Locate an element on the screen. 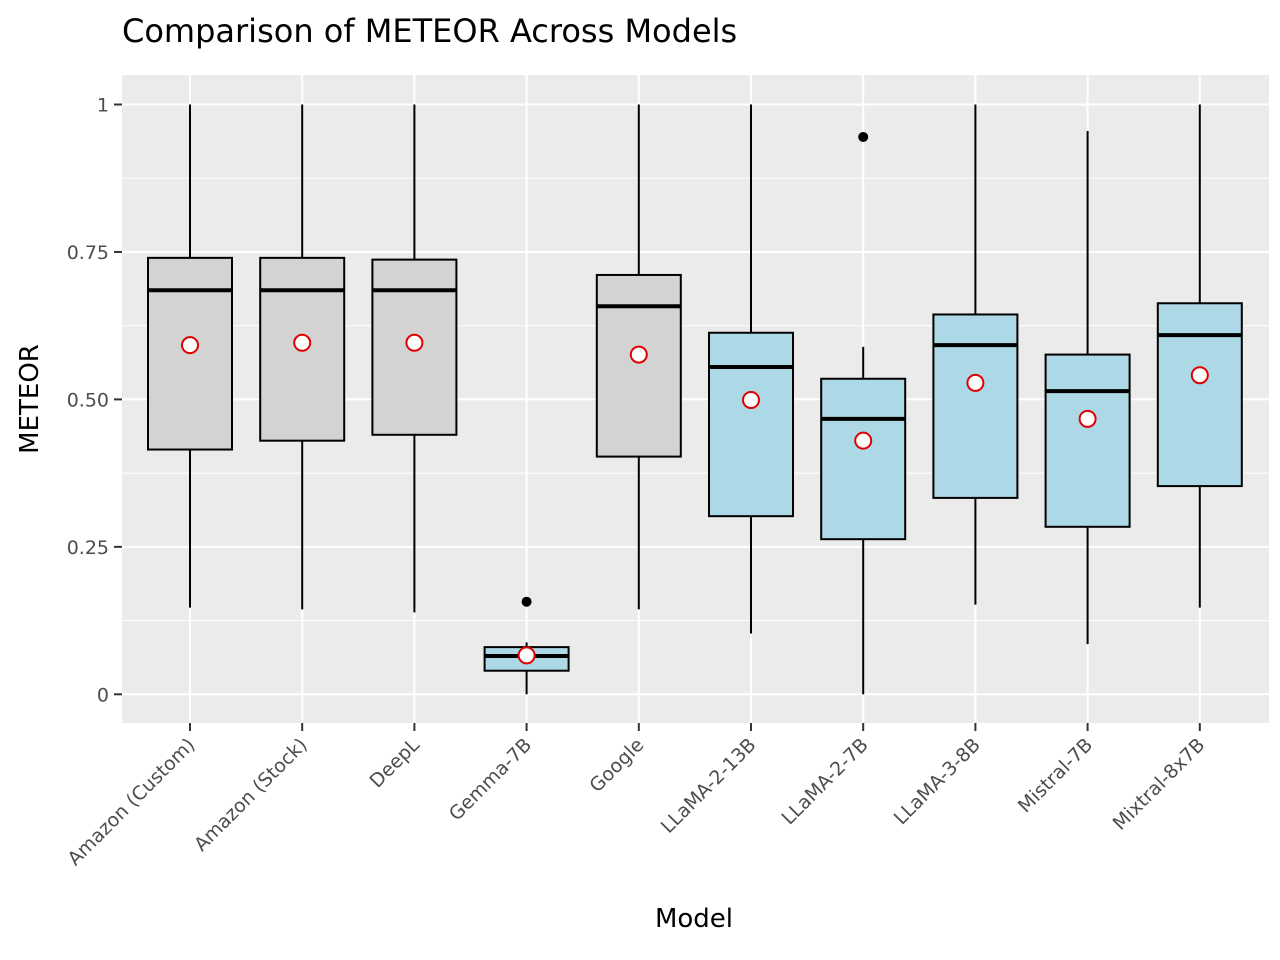  y-tick-label: 1 is located at coordinates (103, 106).